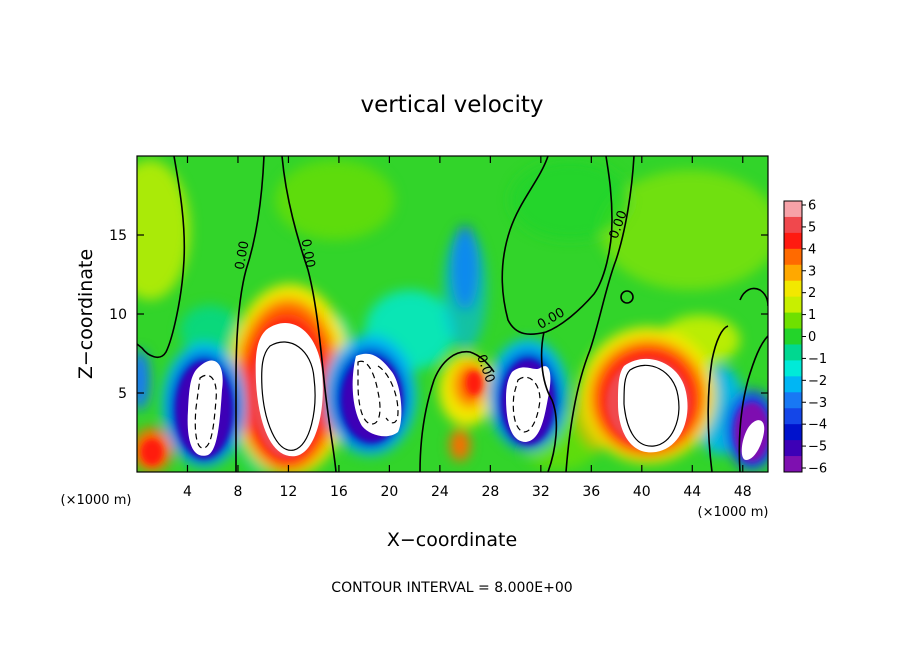 Image resolution: width=904 pixels, height=654 pixels. I want to click on colorbar-label: −1, so click(817, 359).